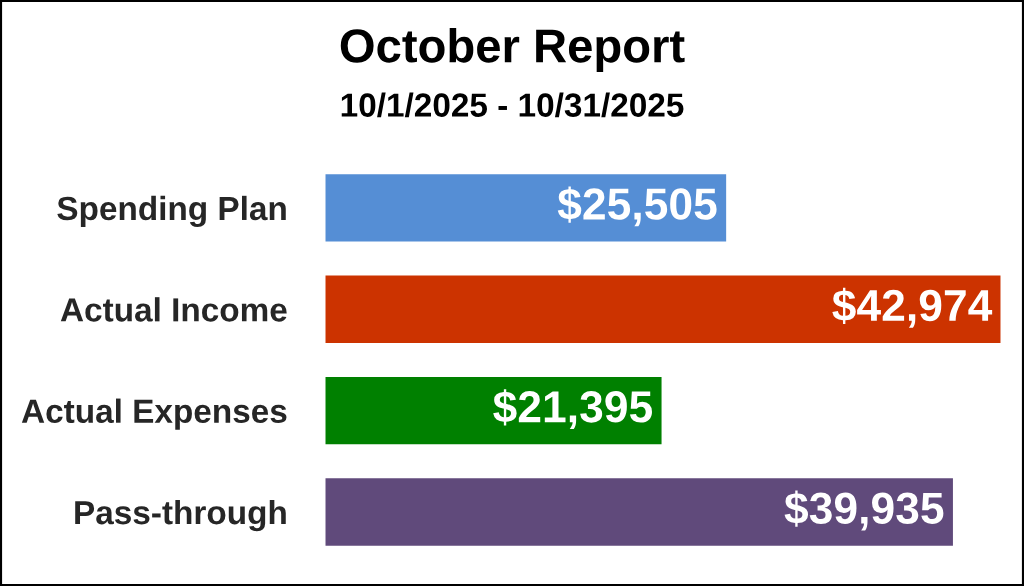 The height and width of the screenshot is (586, 1024). I want to click on y-tick-label: Pass-through, so click(180, 515).